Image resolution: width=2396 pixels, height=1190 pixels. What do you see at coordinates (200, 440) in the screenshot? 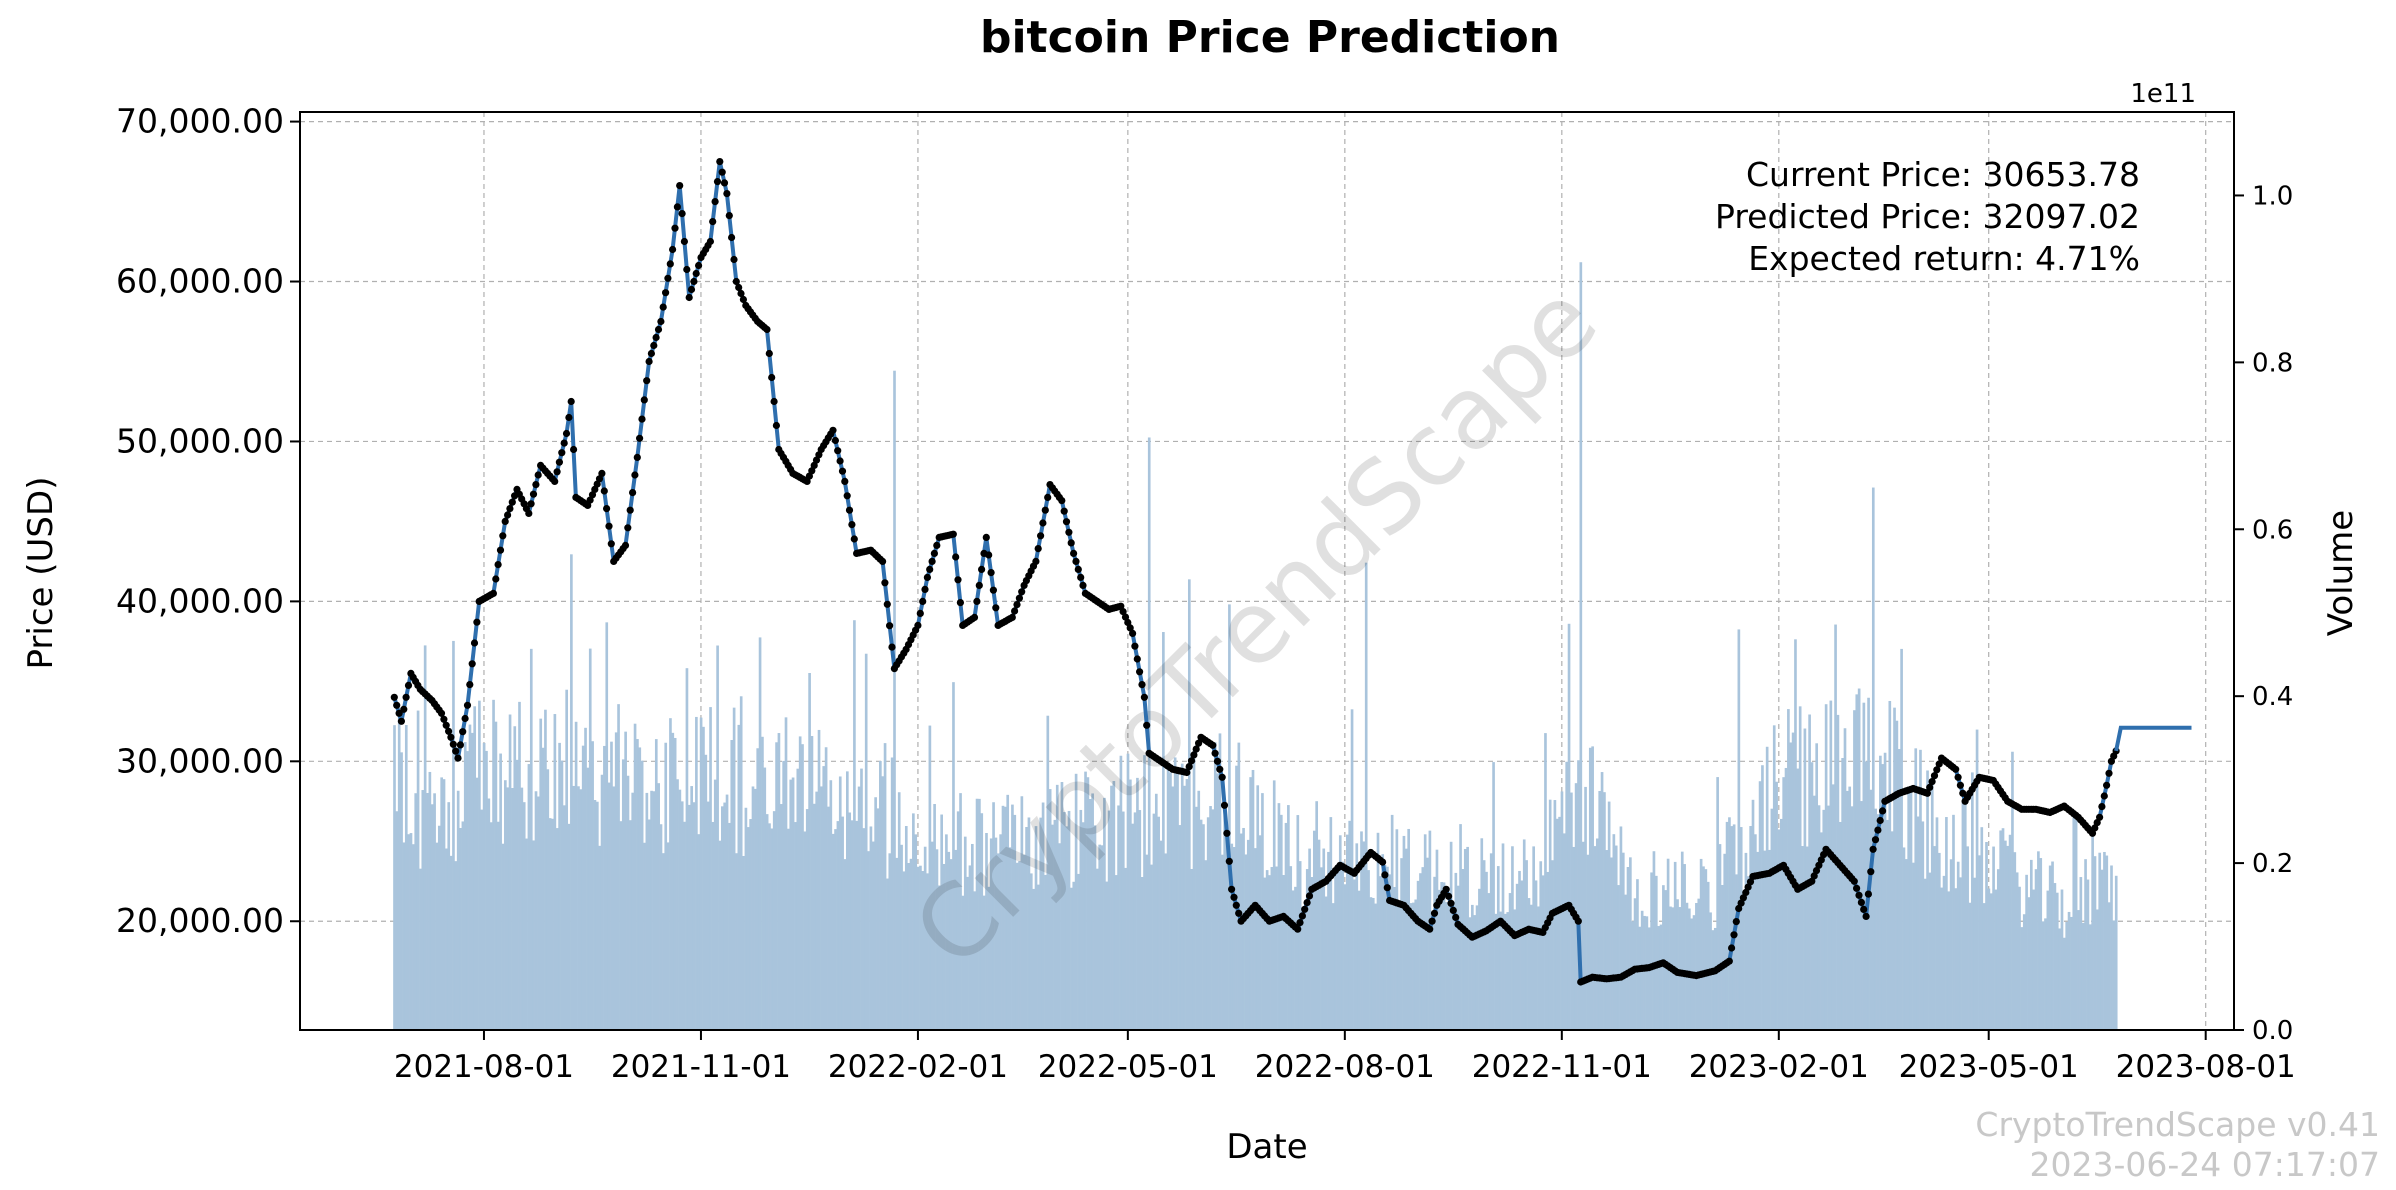
I see `y-tick-label: 50,000.00` at bounding box center [200, 440].